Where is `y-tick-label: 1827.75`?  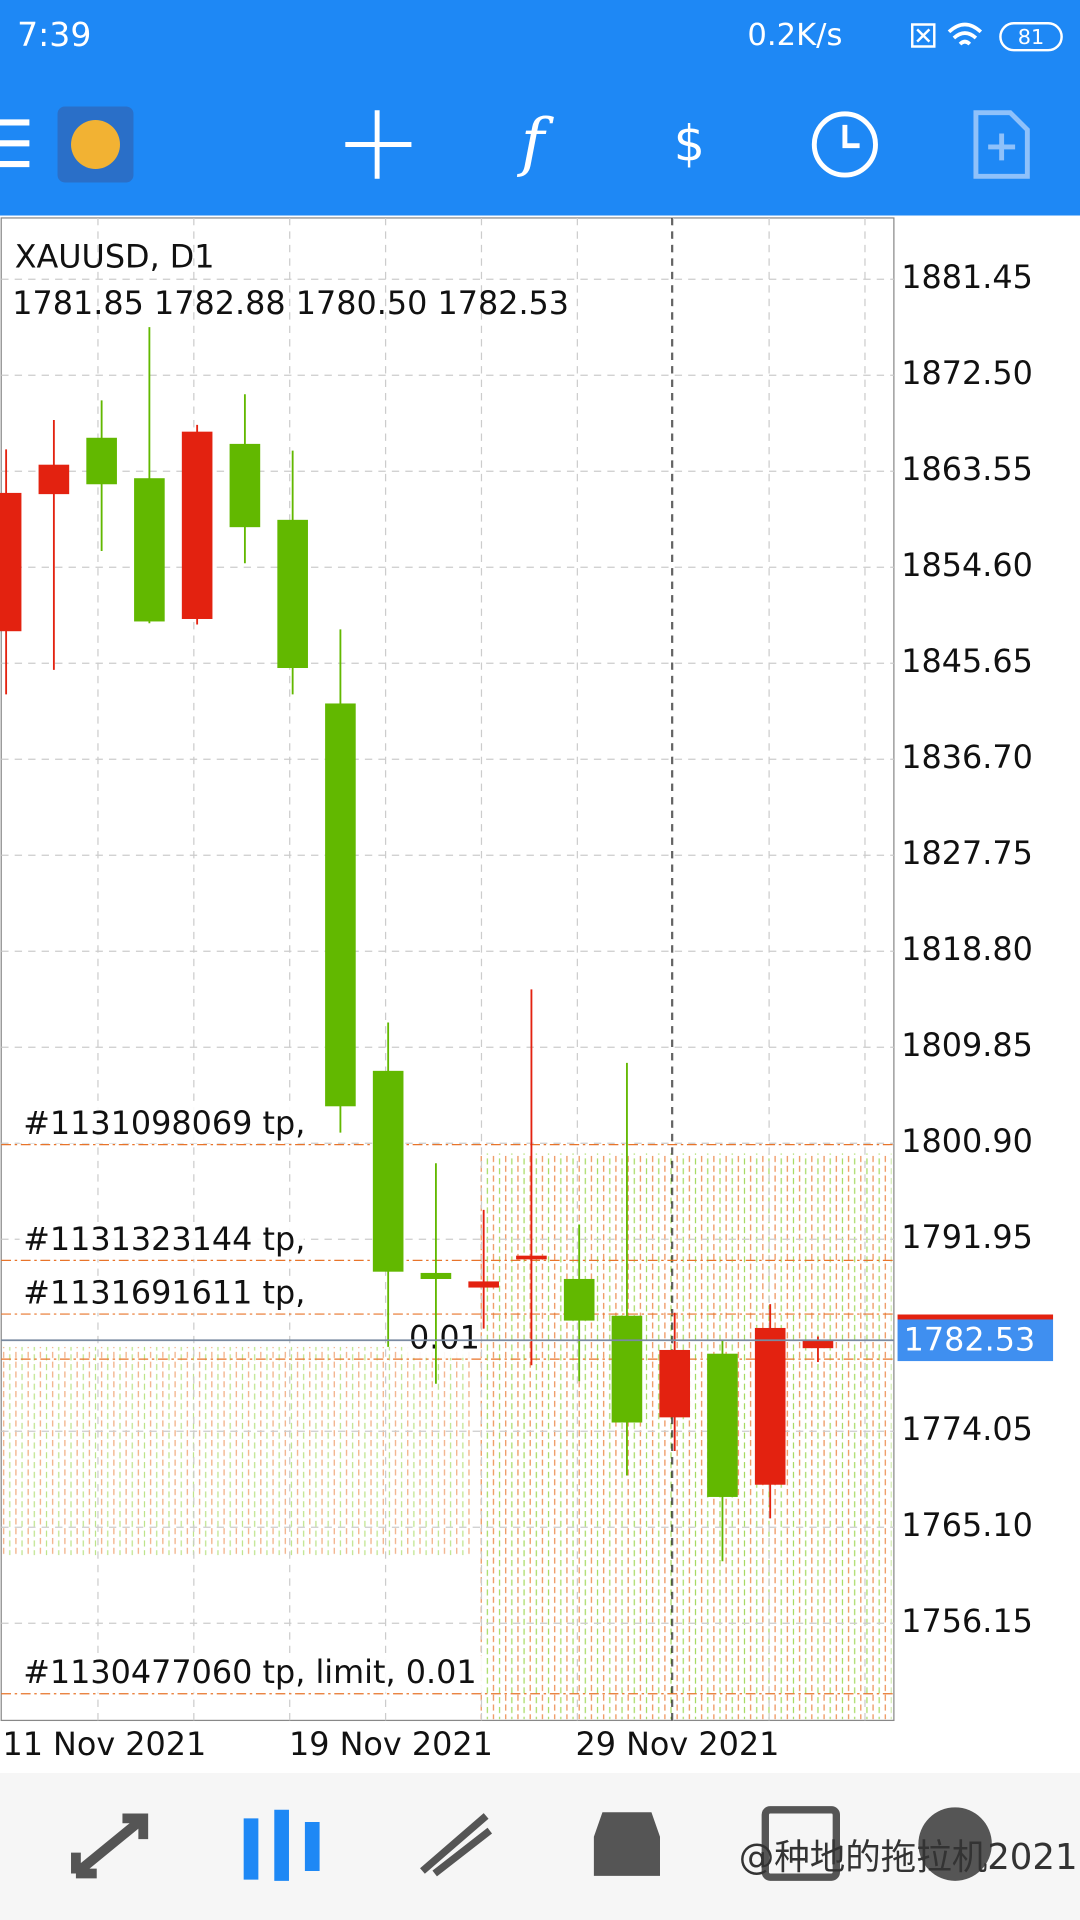 y-tick-label: 1827.75 is located at coordinates (967, 853).